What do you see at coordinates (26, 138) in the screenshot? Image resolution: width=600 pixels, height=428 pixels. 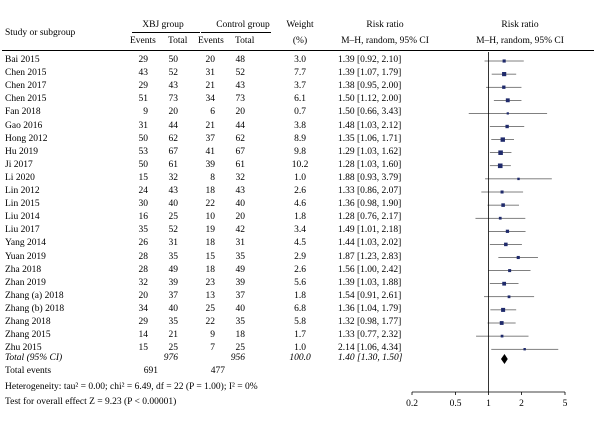 I see `study-name: Hong 2012` at bounding box center [26, 138].